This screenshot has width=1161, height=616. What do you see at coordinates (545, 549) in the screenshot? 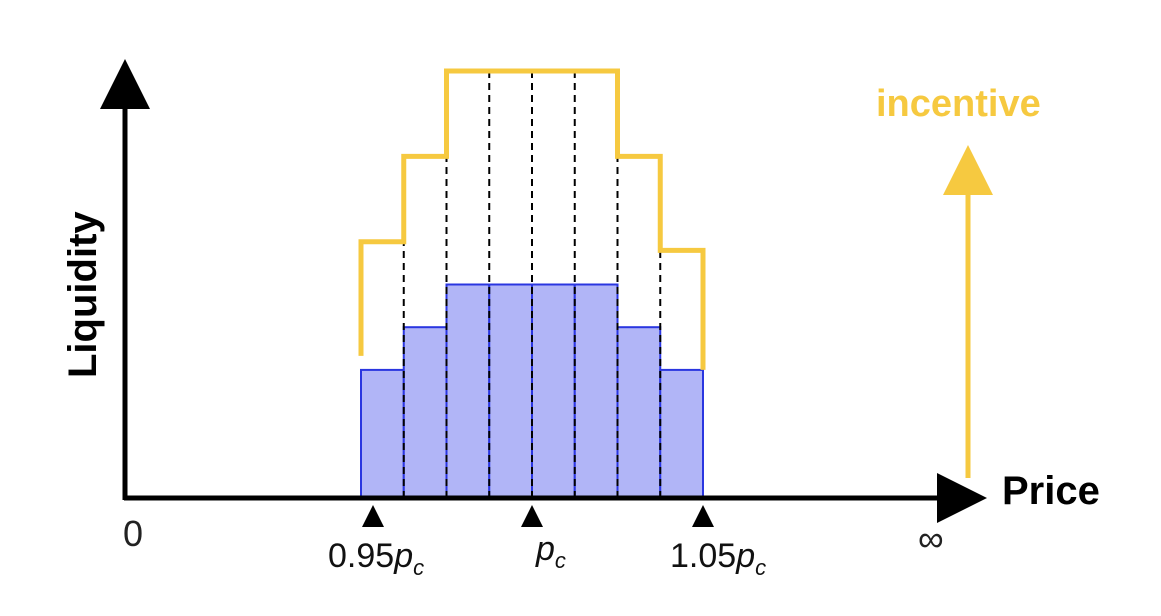
I see `tick-label-center-var: p` at bounding box center [545, 549].